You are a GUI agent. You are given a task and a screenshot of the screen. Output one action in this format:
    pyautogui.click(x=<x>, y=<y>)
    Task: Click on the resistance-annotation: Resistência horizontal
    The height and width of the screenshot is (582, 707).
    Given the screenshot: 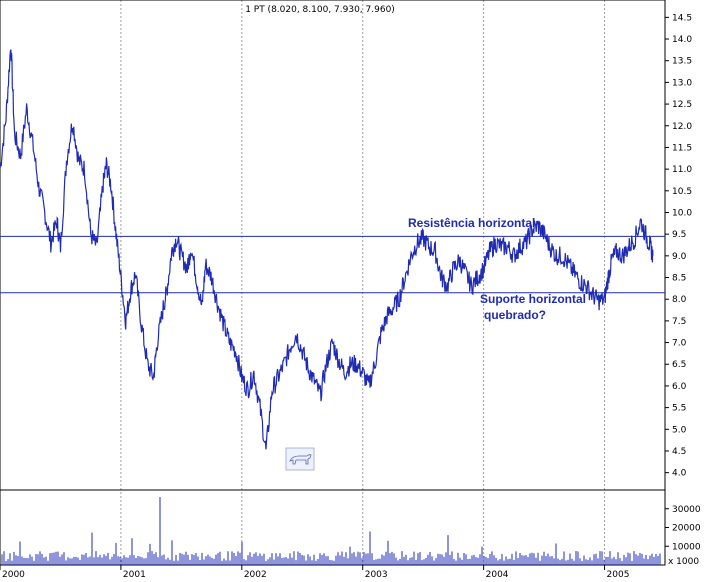 What is the action you would take?
    pyautogui.click(x=471, y=223)
    